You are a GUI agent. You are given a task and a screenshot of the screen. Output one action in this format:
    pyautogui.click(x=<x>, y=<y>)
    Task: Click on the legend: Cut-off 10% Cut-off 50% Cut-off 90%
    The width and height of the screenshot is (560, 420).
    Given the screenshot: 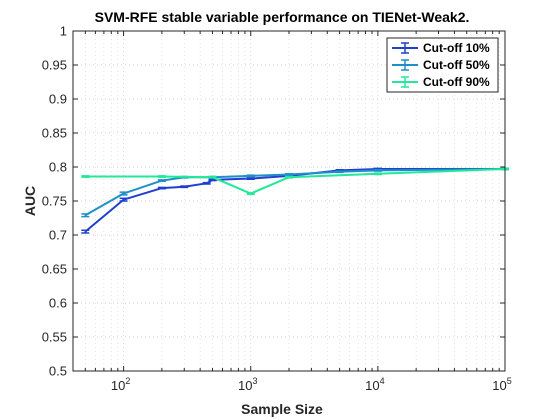 What is the action you would take?
    pyautogui.click(x=442, y=65)
    